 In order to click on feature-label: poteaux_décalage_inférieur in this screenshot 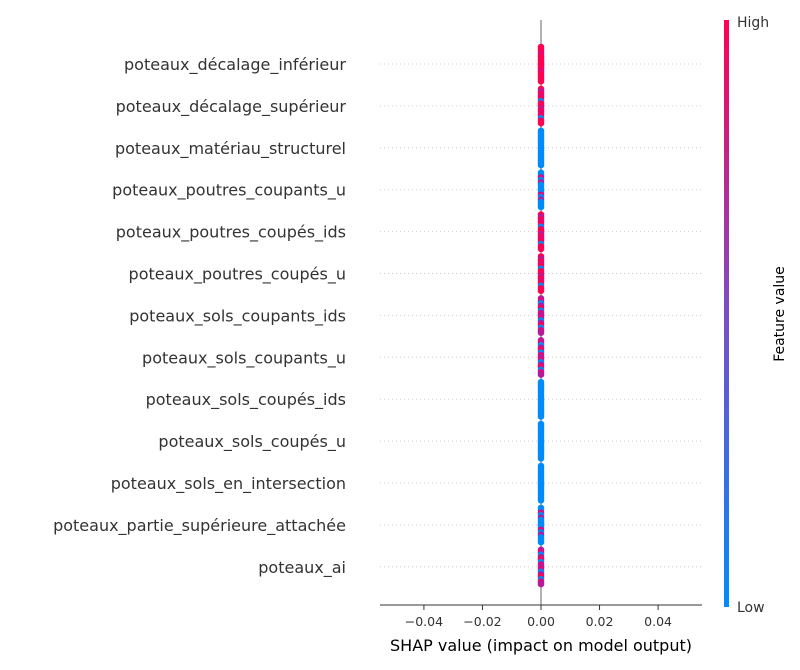, I will do `click(235, 65)`.